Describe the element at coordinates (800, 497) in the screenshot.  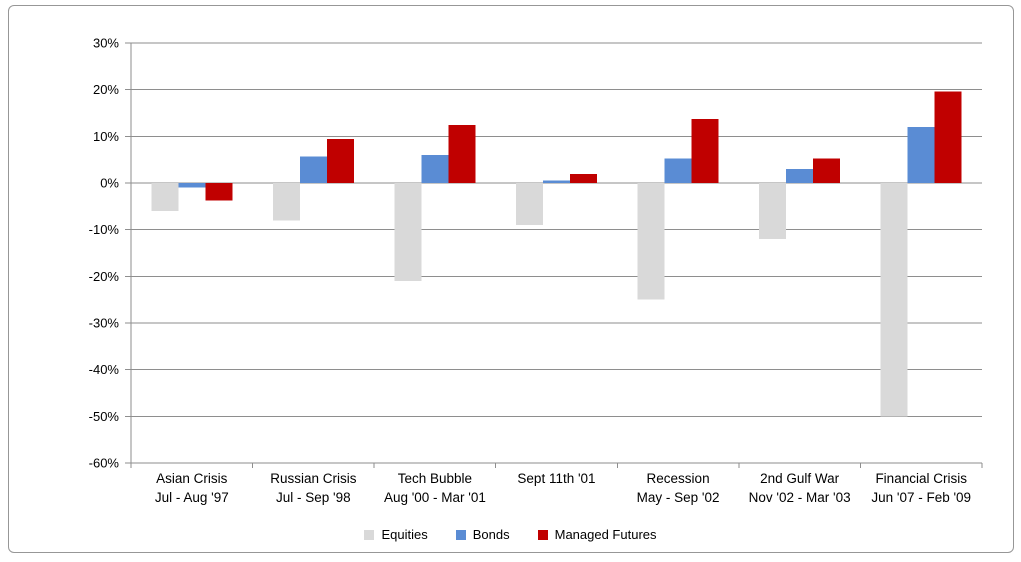
I see `category-label-period: Nov '02 - Mar '03` at that location.